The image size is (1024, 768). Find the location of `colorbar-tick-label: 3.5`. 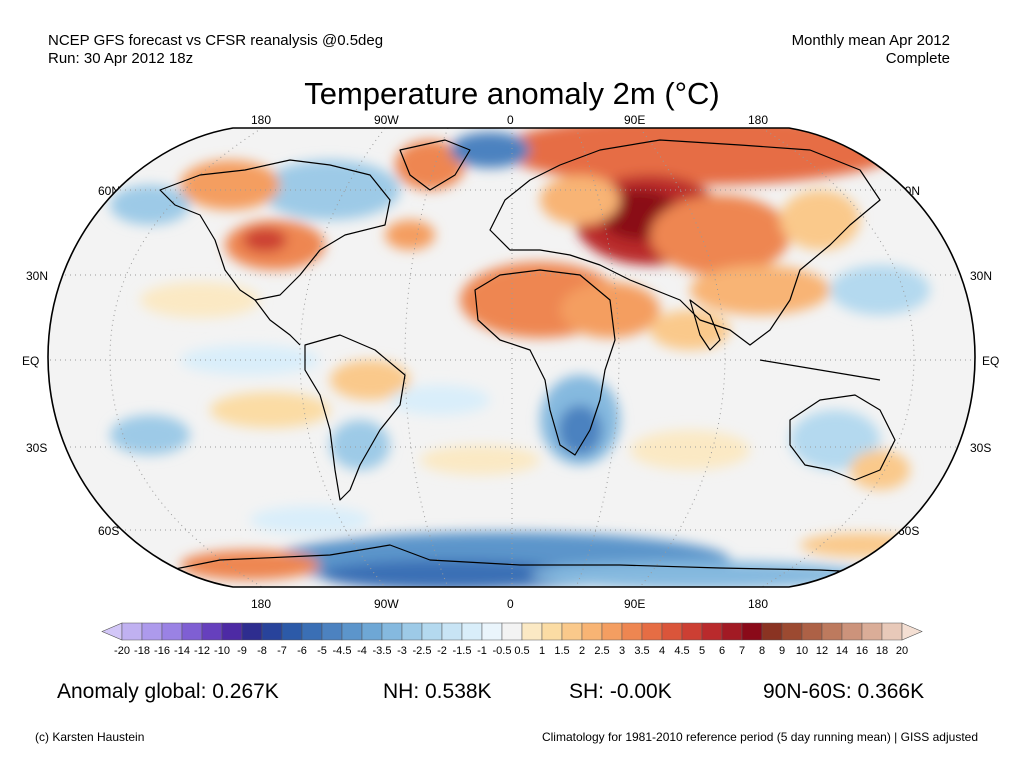

colorbar-tick-label: 3.5 is located at coordinates (642, 651).